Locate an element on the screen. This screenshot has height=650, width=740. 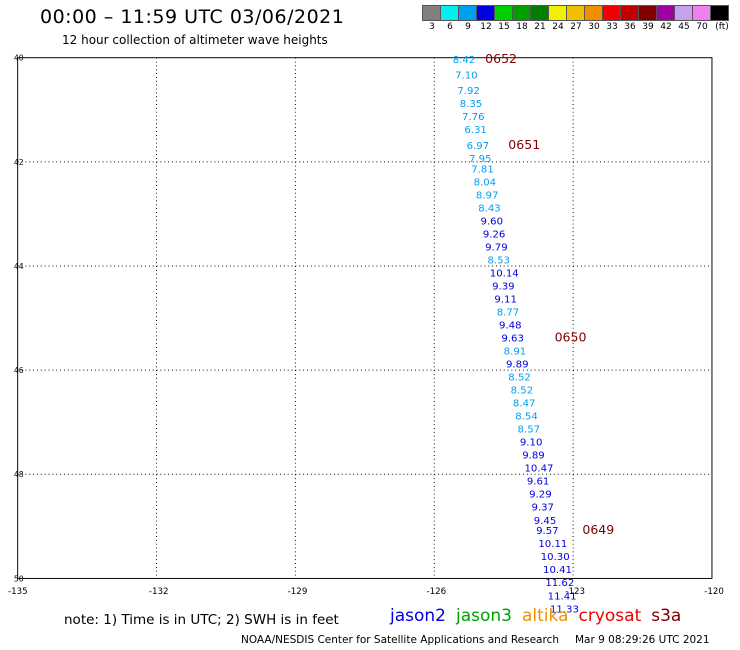
latitude-tick-label: 46 is located at coordinates (19, 370).